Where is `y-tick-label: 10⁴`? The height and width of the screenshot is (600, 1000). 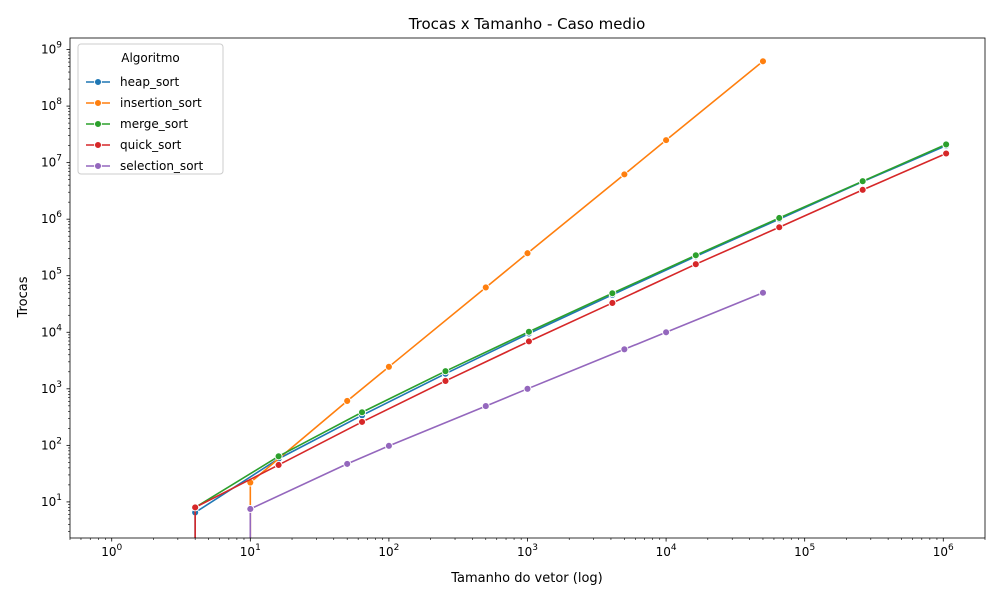 y-tick-label: 10⁴ is located at coordinates (51, 331).